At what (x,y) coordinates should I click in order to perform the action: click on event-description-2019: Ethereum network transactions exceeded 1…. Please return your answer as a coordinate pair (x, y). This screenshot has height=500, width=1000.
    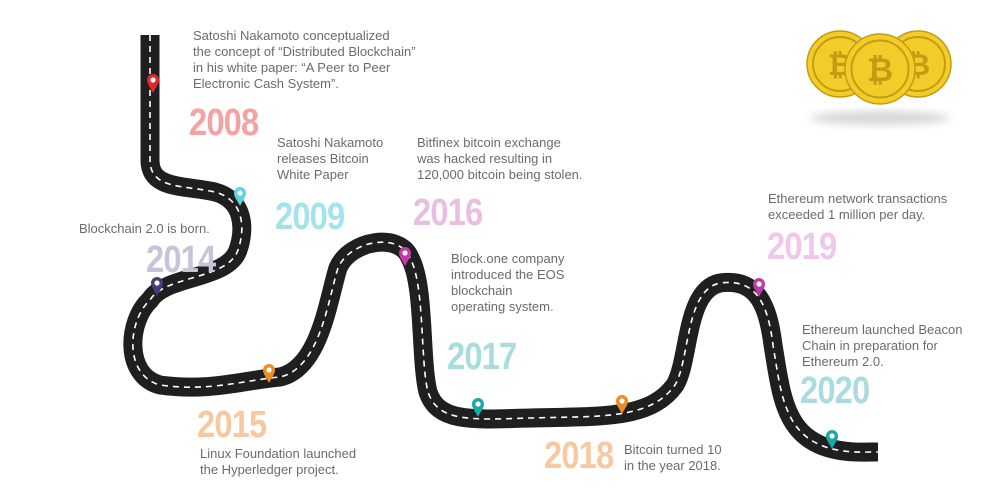
    Looking at the image, I should click on (858, 206).